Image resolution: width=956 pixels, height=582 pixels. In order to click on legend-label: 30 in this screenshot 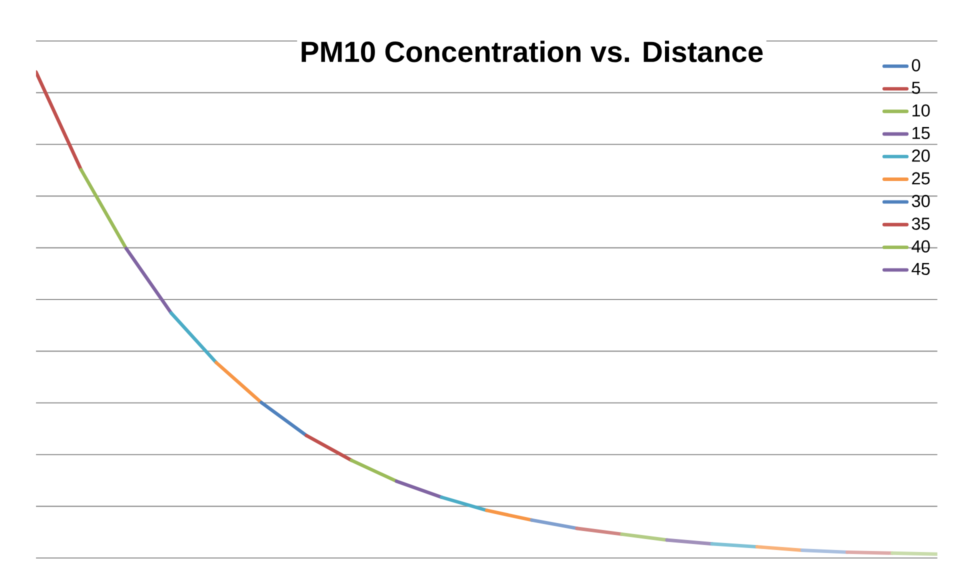, I will do `click(921, 201)`.